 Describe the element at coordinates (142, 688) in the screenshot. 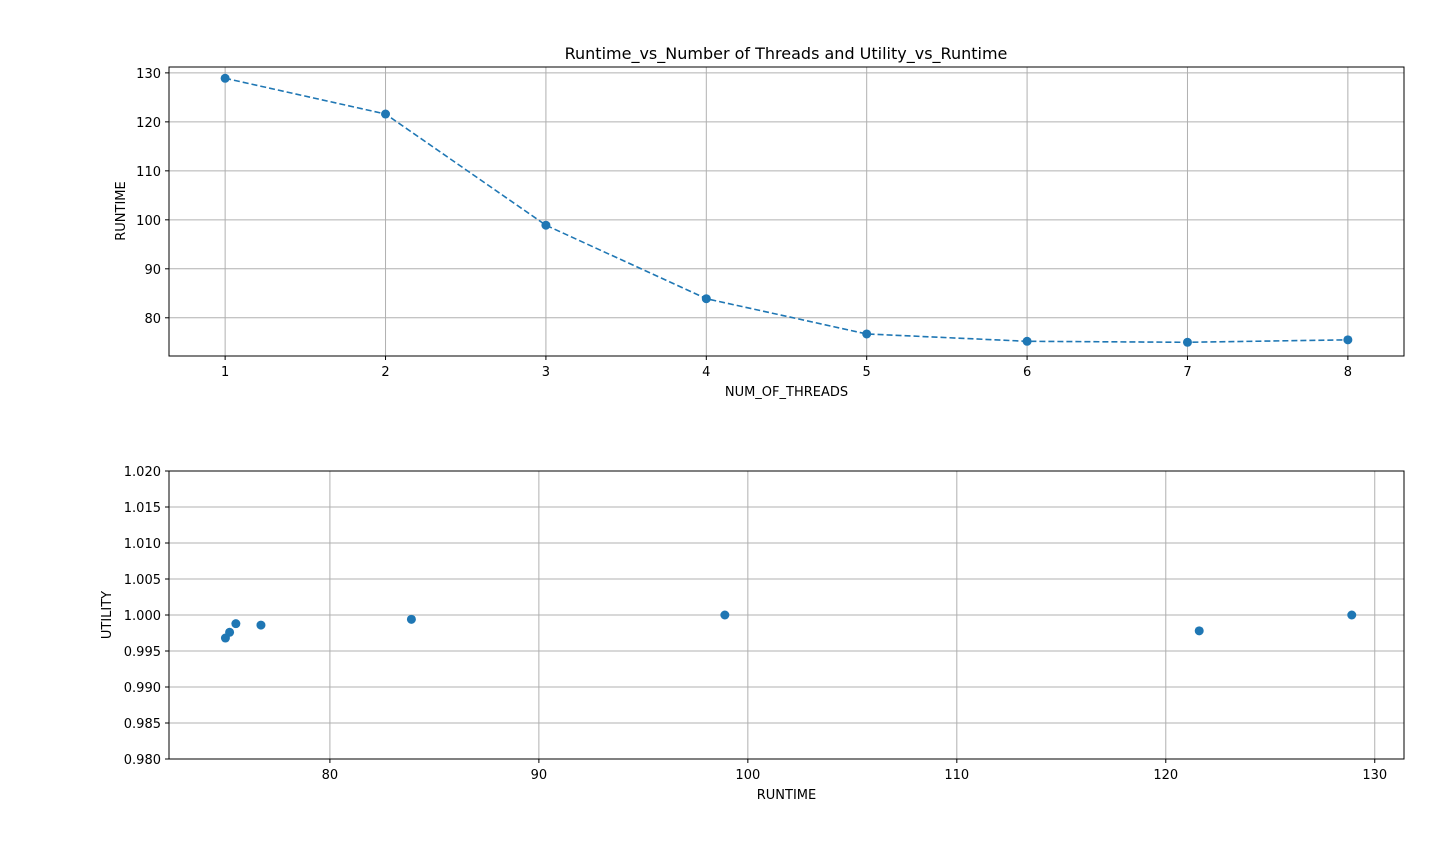

I see `bottom-y-tick-label: 0.990` at that location.